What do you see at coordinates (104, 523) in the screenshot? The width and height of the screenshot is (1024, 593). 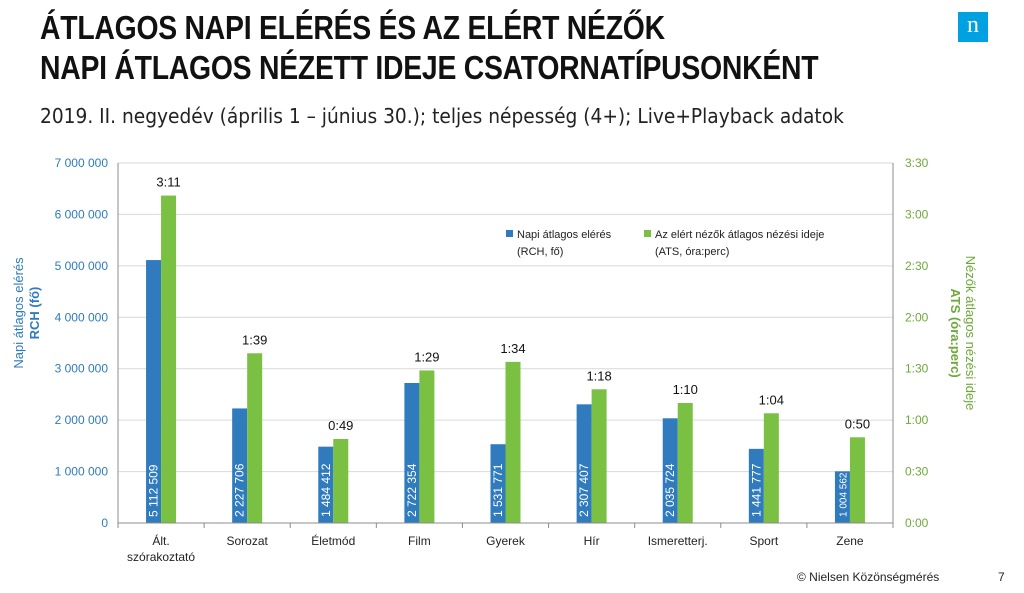 I see `left-tick-label: 0` at bounding box center [104, 523].